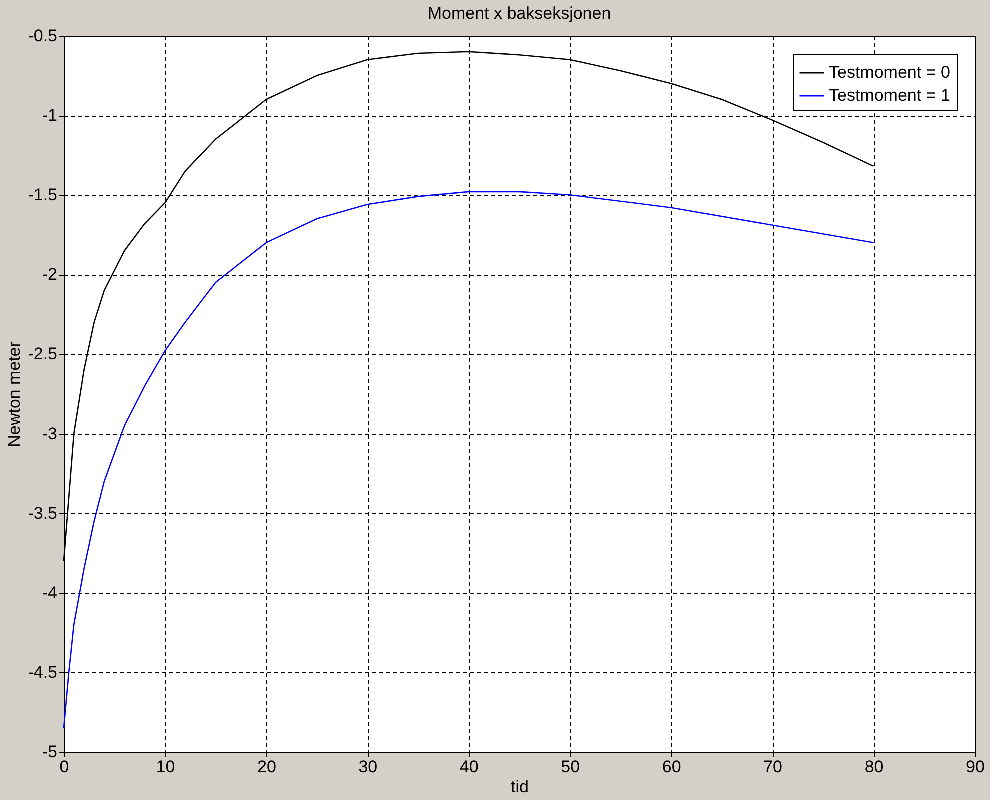  What do you see at coordinates (65, 767) in the screenshot?
I see `x-tick-label: 0` at bounding box center [65, 767].